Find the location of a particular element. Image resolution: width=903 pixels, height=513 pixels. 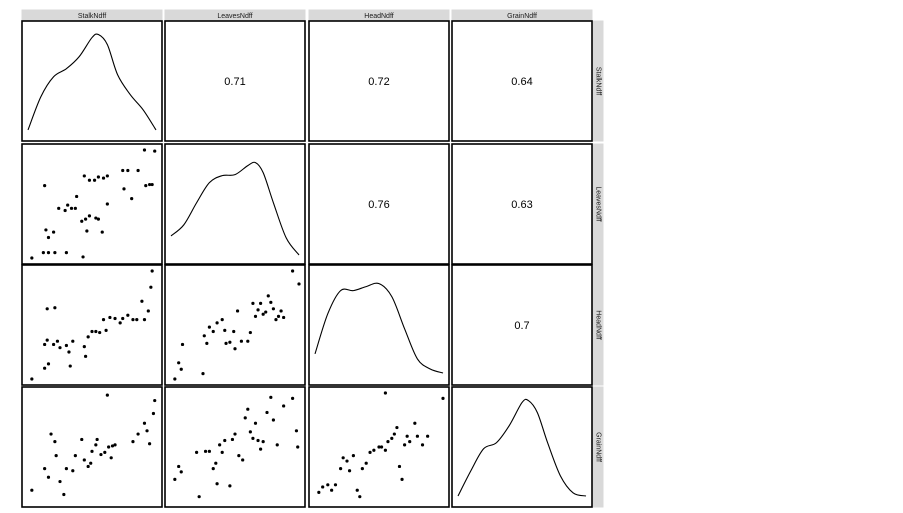

strip-top-label-headndff: HeadNdff is located at coordinates (379, 16).